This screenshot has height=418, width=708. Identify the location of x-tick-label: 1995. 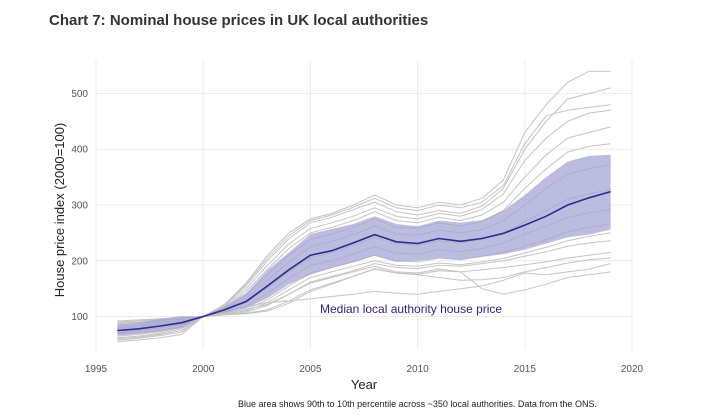
(96, 369).